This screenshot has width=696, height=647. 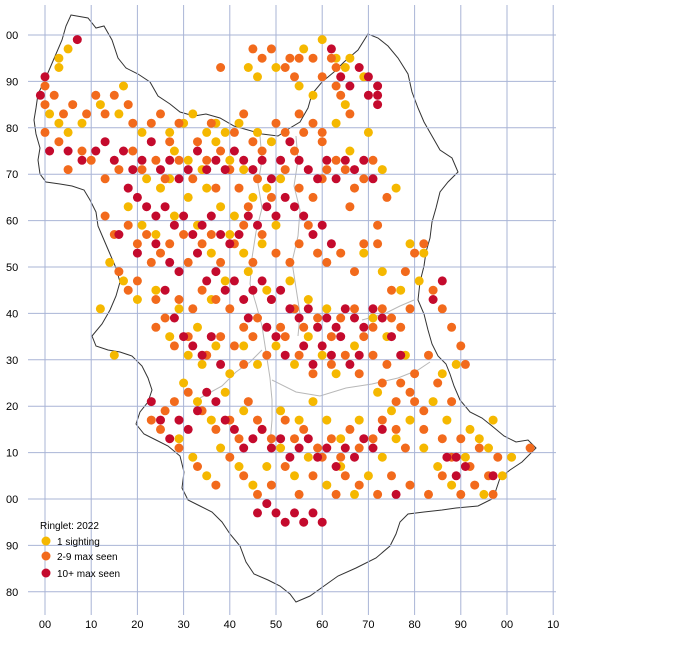 What do you see at coordinates (12, 175) in the screenshot?
I see `y-tick-label: 70` at bounding box center [12, 175].